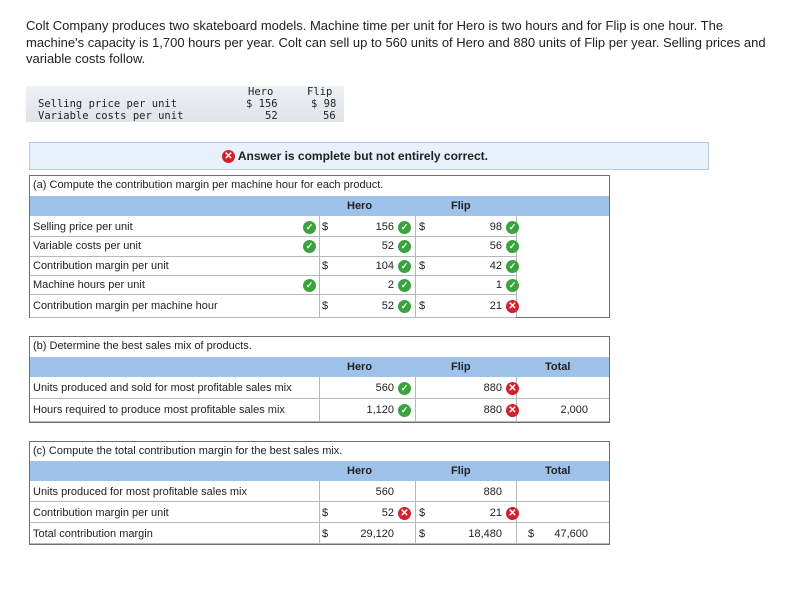 The height and width of the screenshot is (593, 785). I want to click on part-a-hero-contribution-margin: 104, so click(384, 266).